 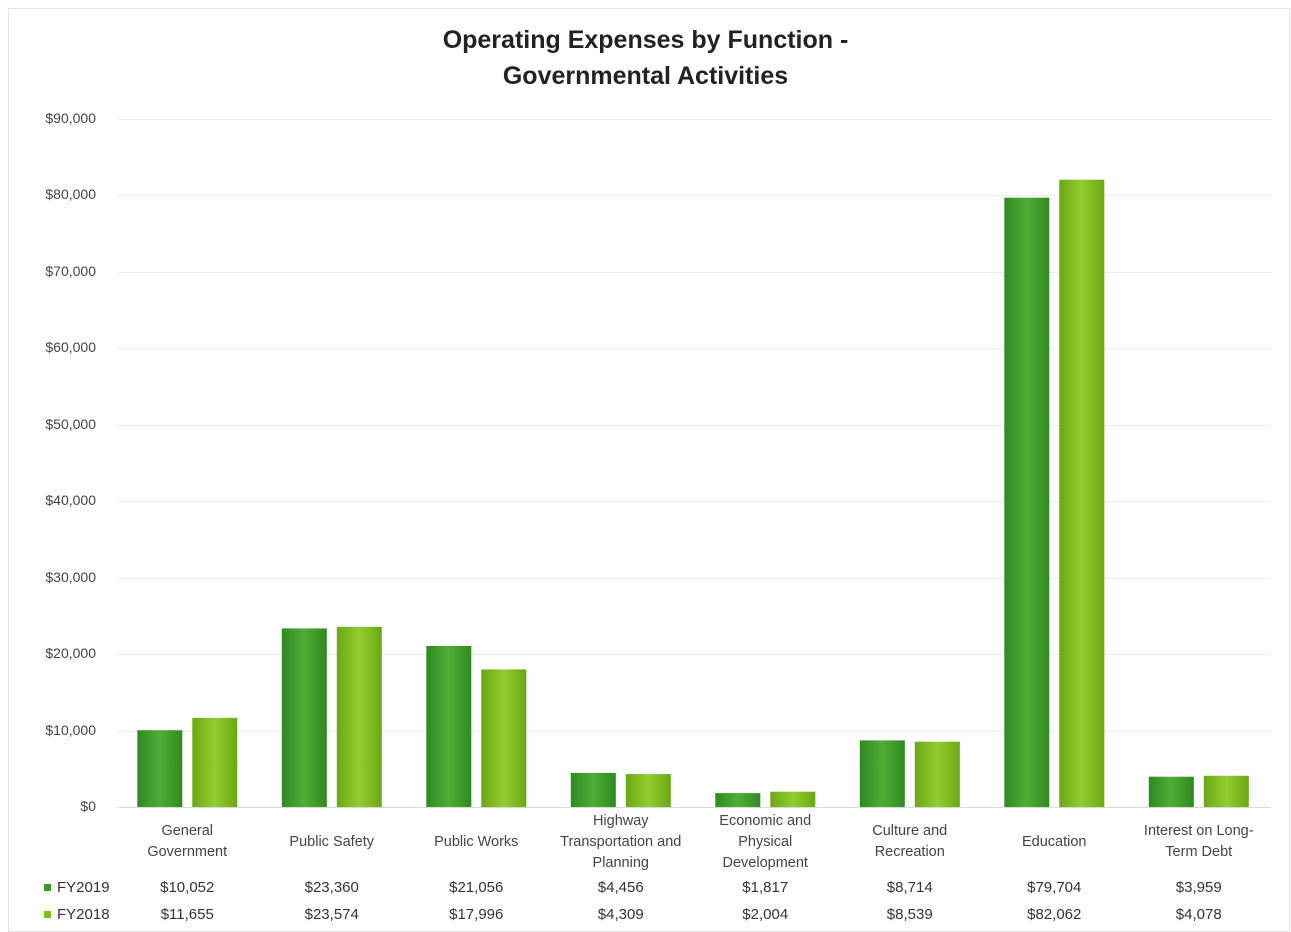 I want to click on category-label: Interest on Long- Term Debt, so click(x=1199, y=842).